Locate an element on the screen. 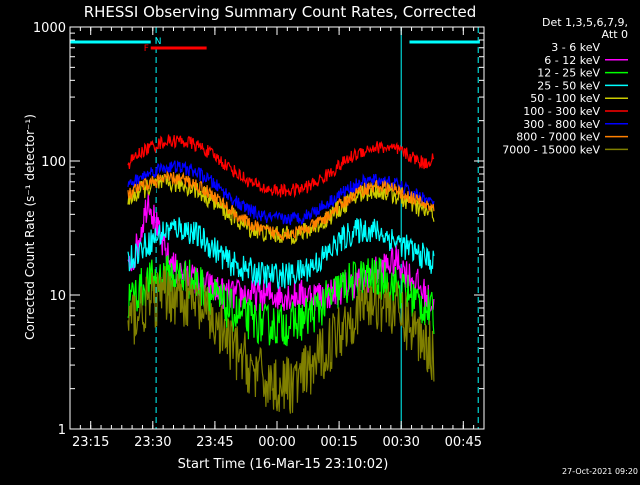 This screenshot has width=640, height=485. legend-entry-label-4: 25 - 50 keV is located at coordinates (568, 85).